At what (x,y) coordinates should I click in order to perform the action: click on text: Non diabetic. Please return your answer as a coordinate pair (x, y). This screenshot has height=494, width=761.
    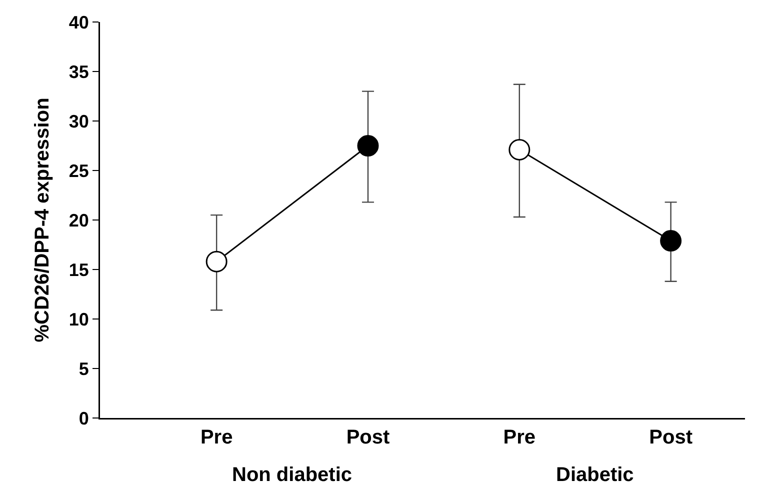
    Looking at the image, I should click on (292, 475).